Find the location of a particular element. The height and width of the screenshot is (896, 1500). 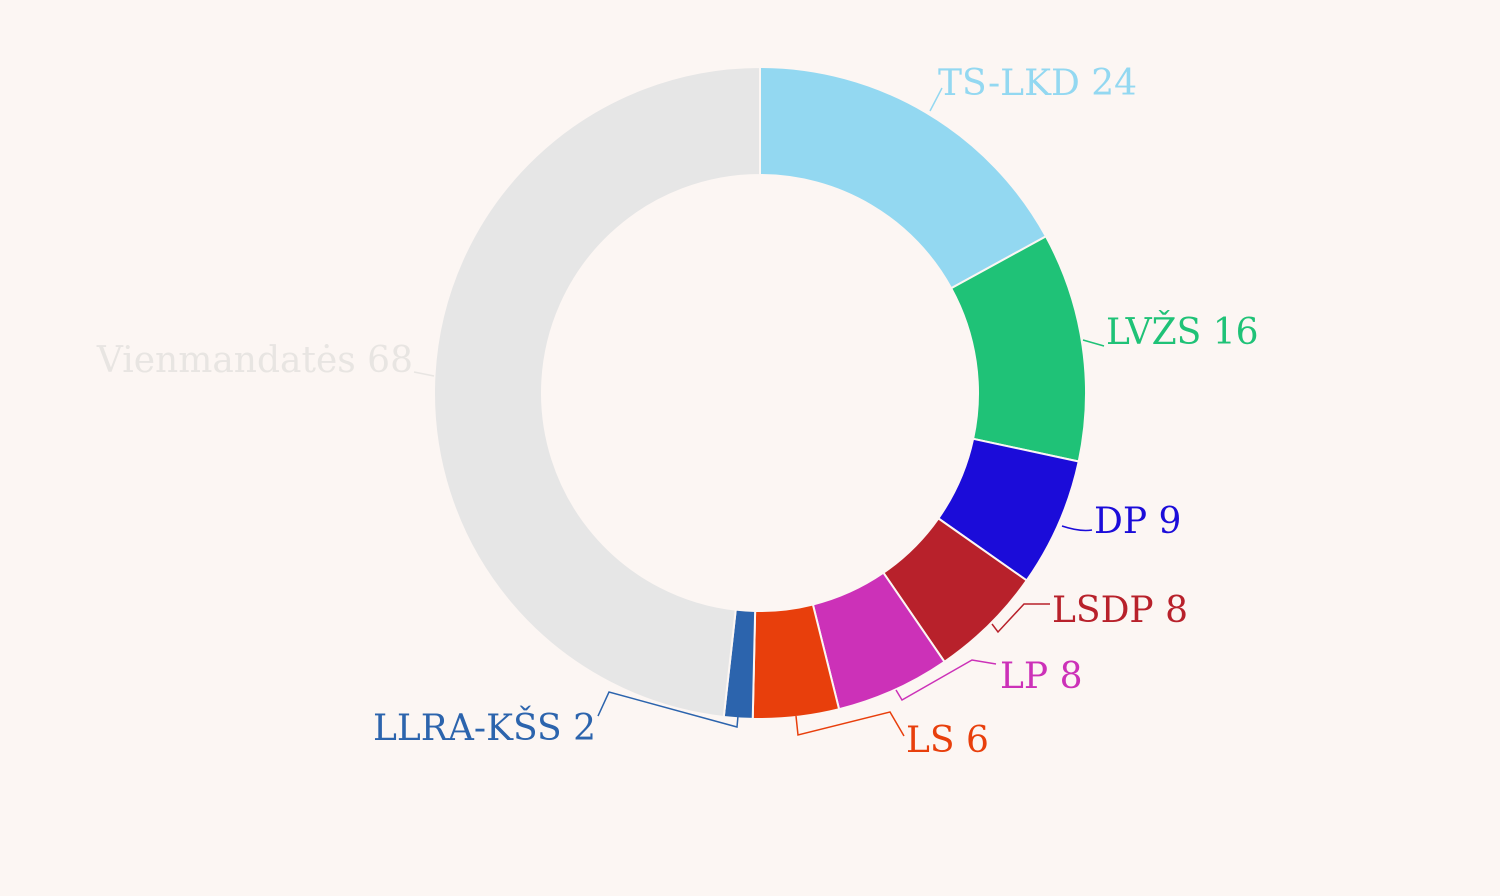

slice-label: LVŽS 16 is located at coordinates (1182, 332).